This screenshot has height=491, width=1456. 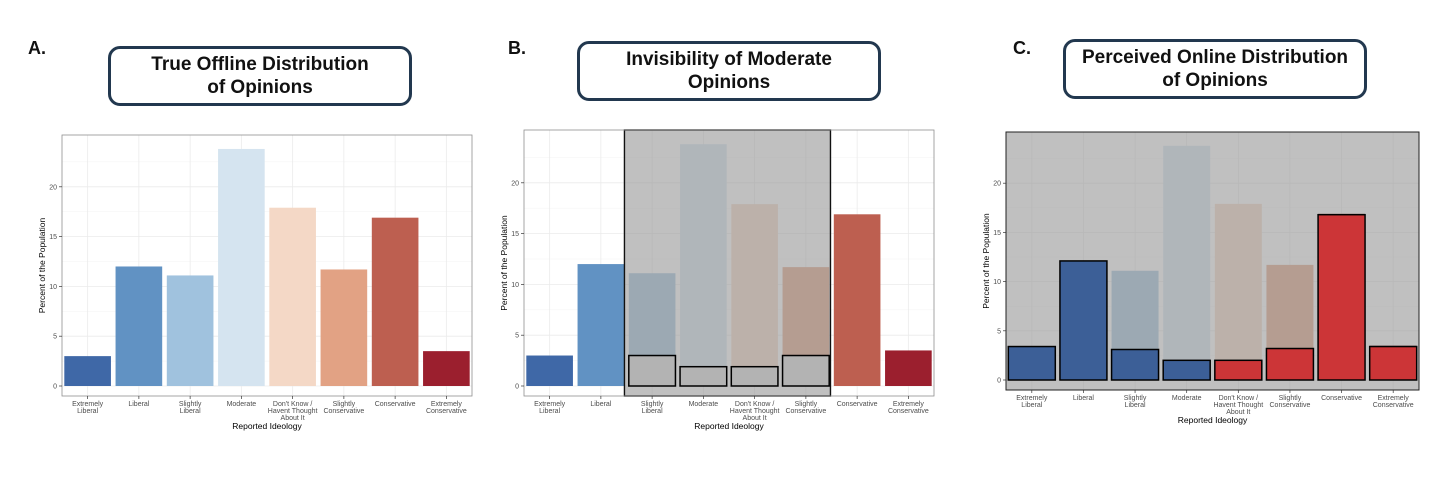 I want to click on panel-a-letter: A., so click(x=37, y=48).